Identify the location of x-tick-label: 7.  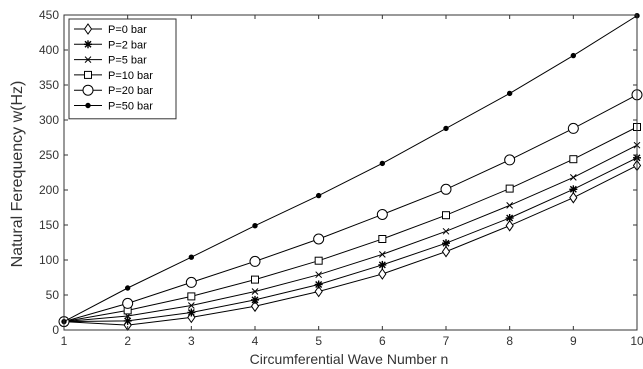
(446, 341).